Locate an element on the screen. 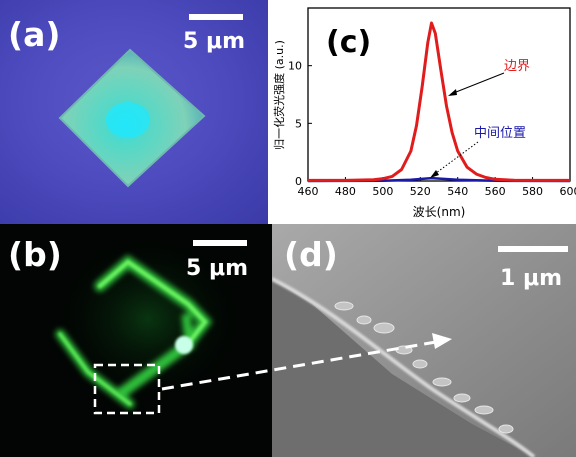 Image resolution: width=576 pixels, height=457 pixels. panel-b-scale-bar is located at coordinates (220, 243).